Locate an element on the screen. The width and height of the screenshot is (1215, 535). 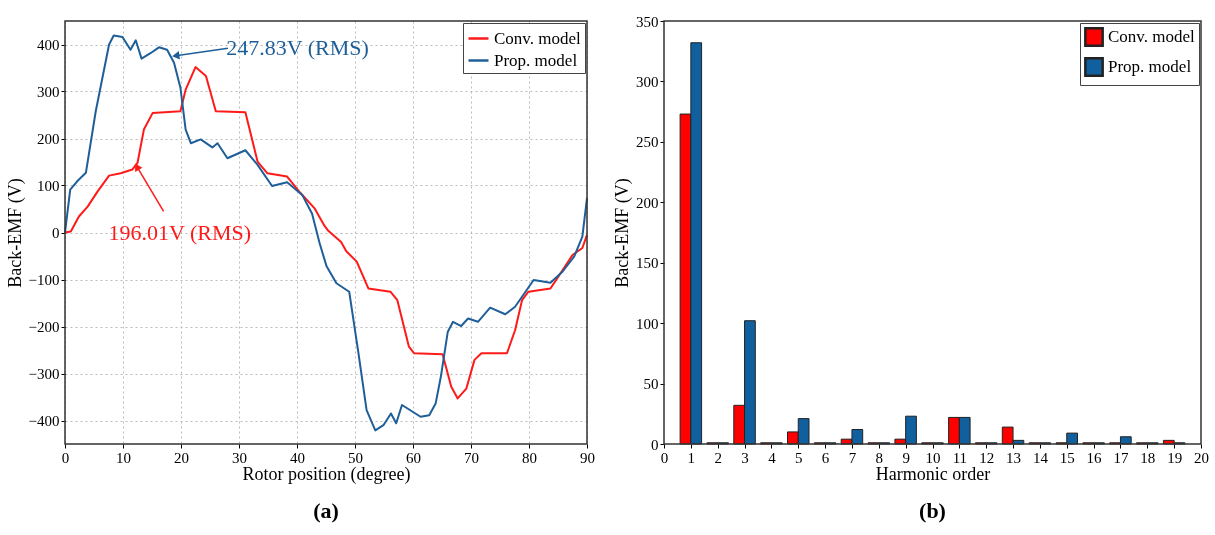
x-tick-label: 40 is located at coordinates (297, 457).